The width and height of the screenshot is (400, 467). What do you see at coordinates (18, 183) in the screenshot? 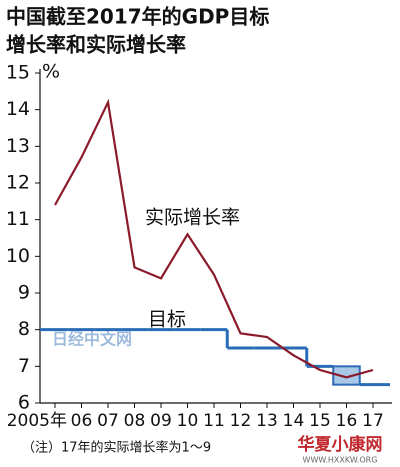
I see `y-tick-label: 12` at bounding box center [18, 183].